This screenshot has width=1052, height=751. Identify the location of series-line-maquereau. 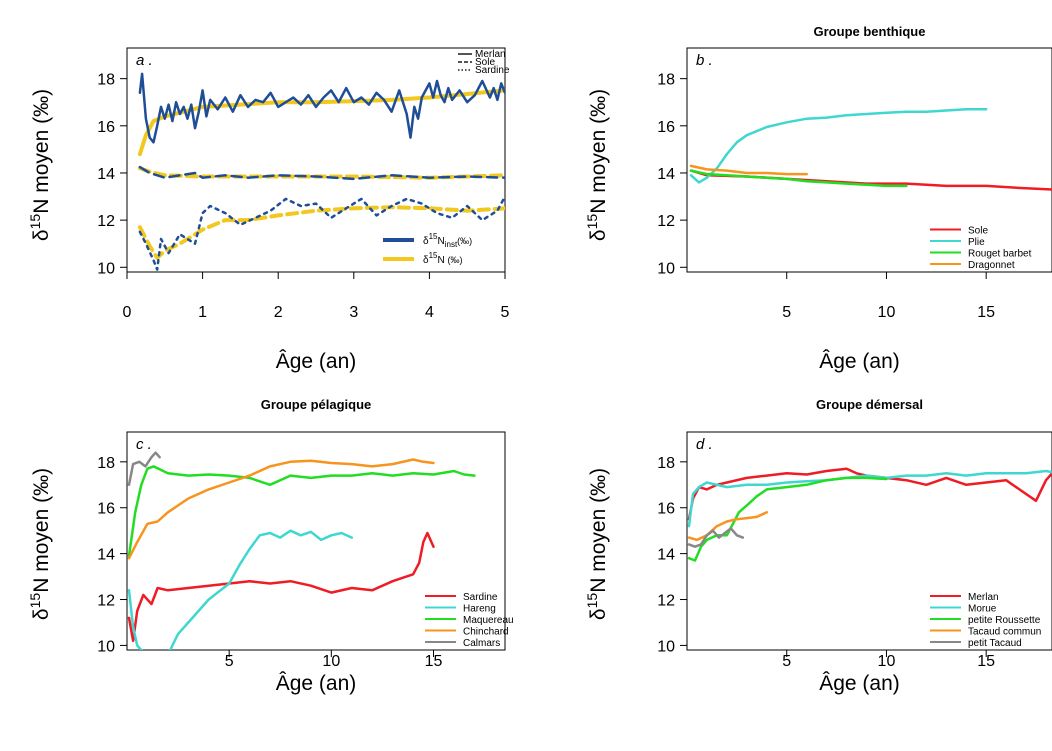
(301, 511).